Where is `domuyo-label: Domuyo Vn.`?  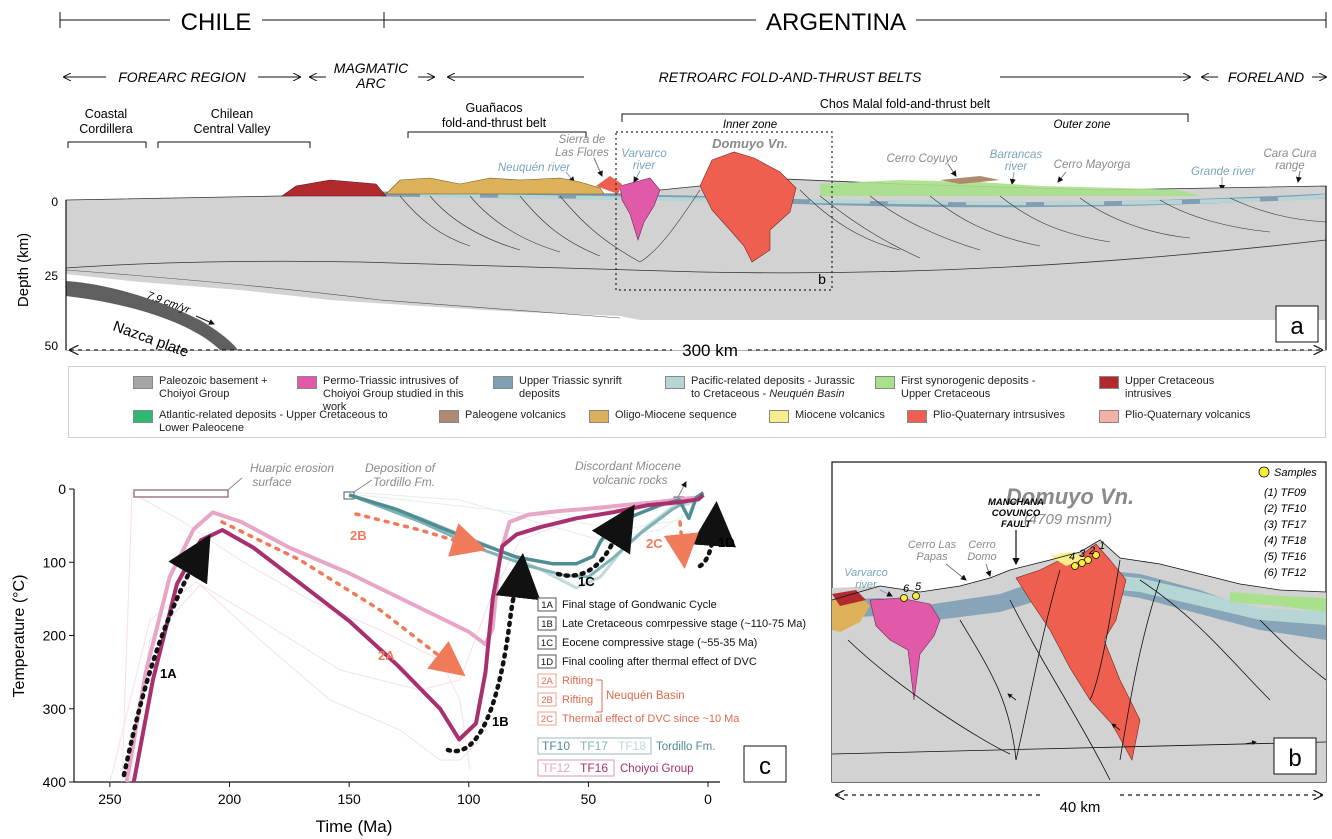 domuyo-label: Domuyo Vn. is located at coordinates (750, 143).